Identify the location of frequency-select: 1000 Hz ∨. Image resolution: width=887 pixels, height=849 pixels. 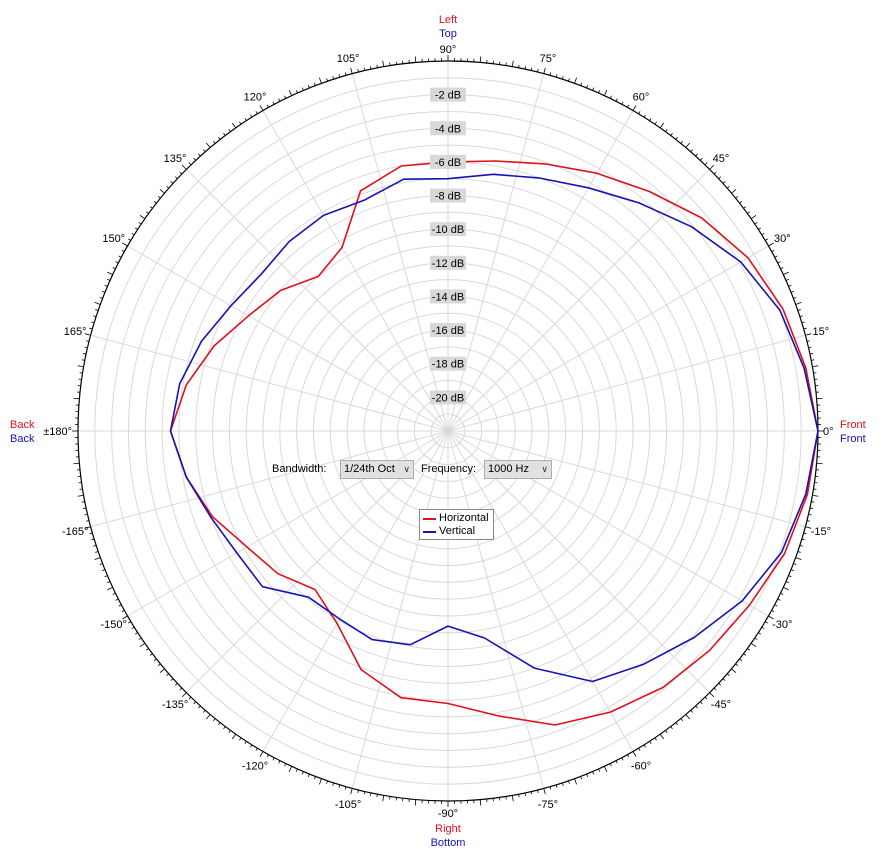
(518, 469).